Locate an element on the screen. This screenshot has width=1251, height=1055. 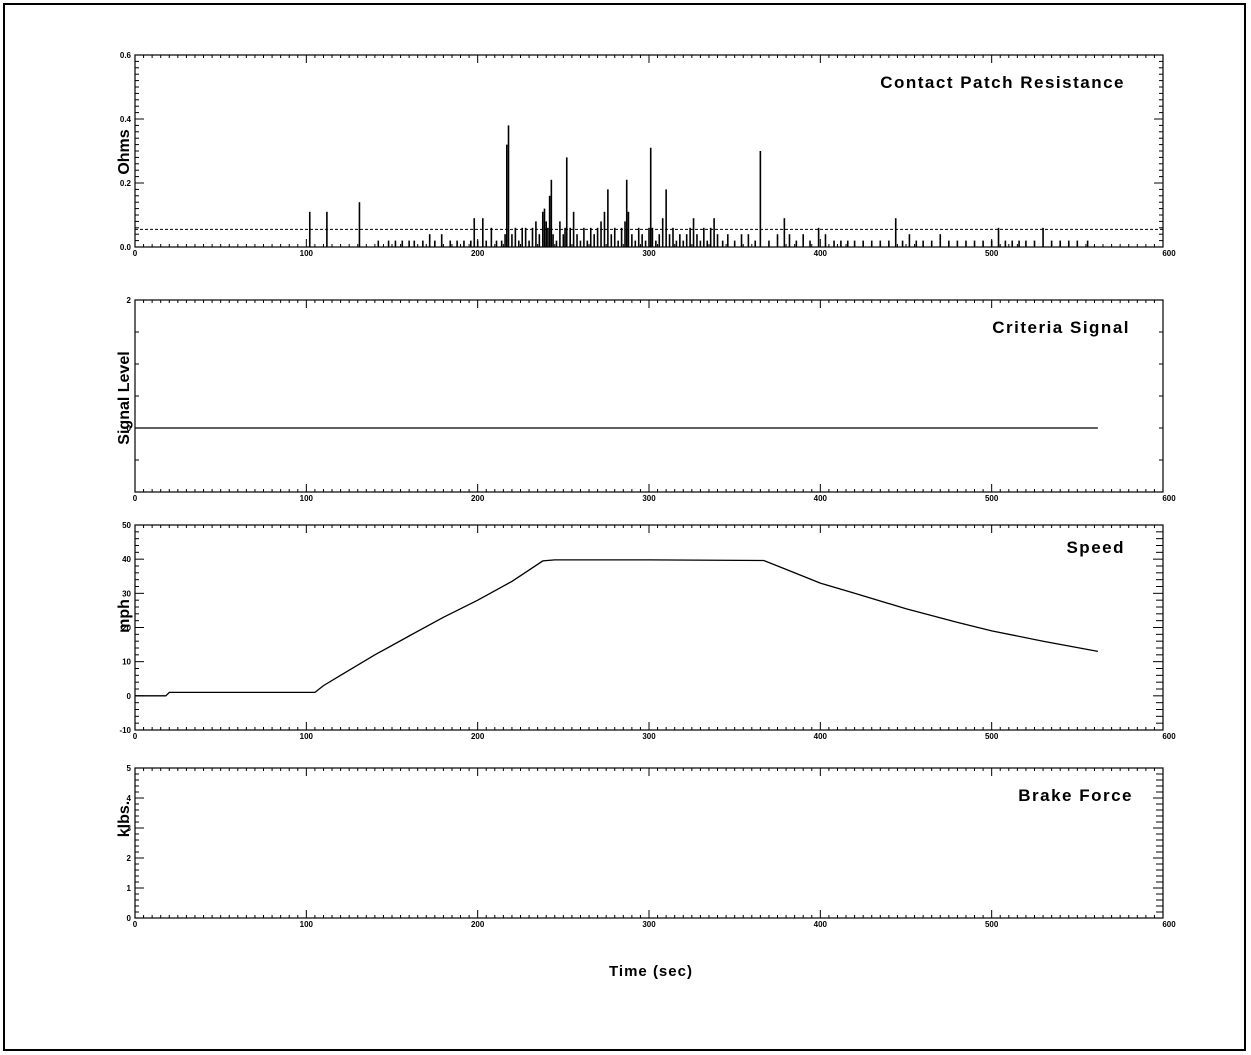
chart-title: Speed is located at coordinates (1095, 547).